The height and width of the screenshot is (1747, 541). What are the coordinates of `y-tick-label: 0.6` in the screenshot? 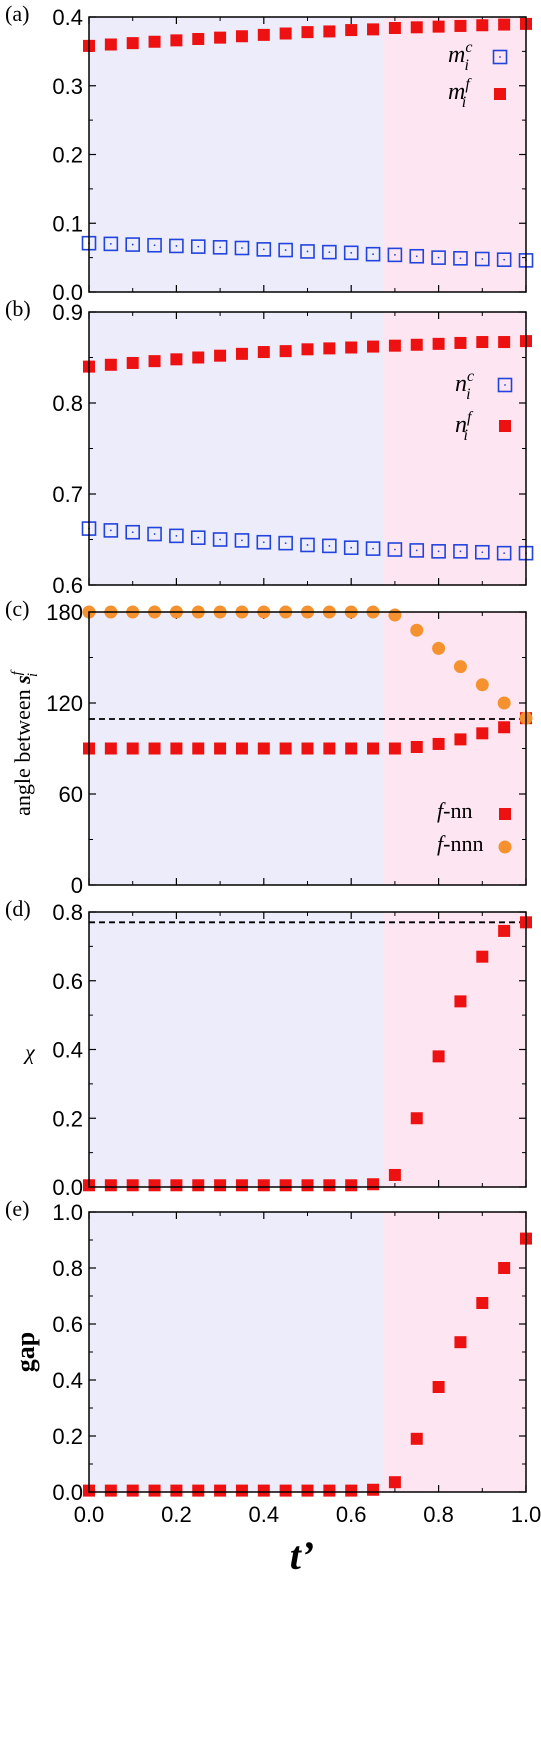 It's located at (67, 1324).